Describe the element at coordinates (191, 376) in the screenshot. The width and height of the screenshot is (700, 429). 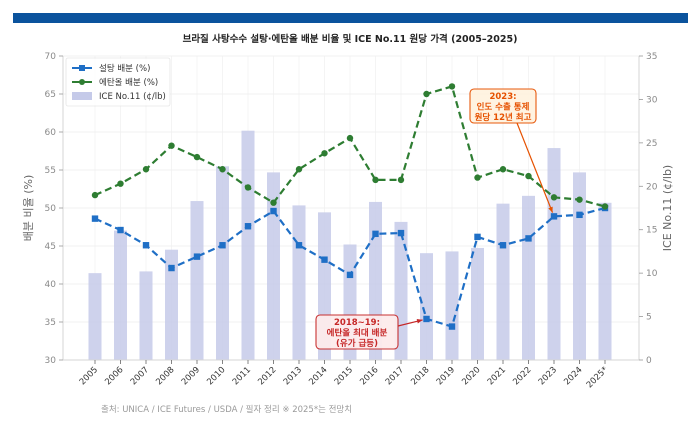
I see `x-tick-label-2009: 2009` at that location.